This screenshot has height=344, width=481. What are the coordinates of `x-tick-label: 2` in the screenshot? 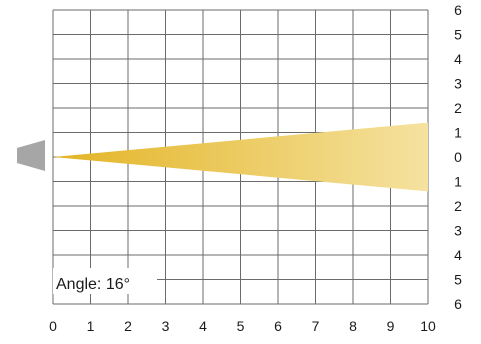 It's located at (128, 326).